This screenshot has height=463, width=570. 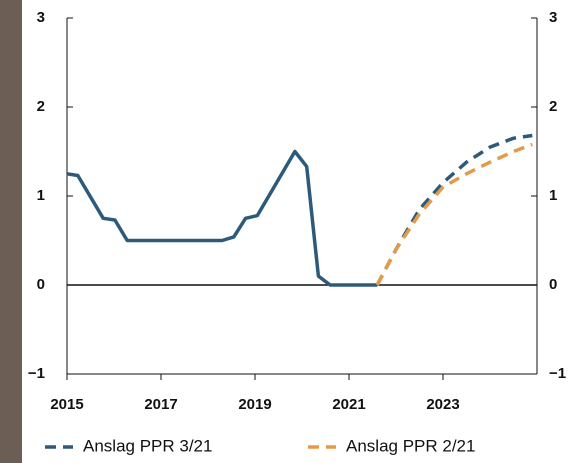 What do you see at coordinates (41, 106) in the screenshot?
I see `y-tick-label: 2` at bounding box center [41, 106].